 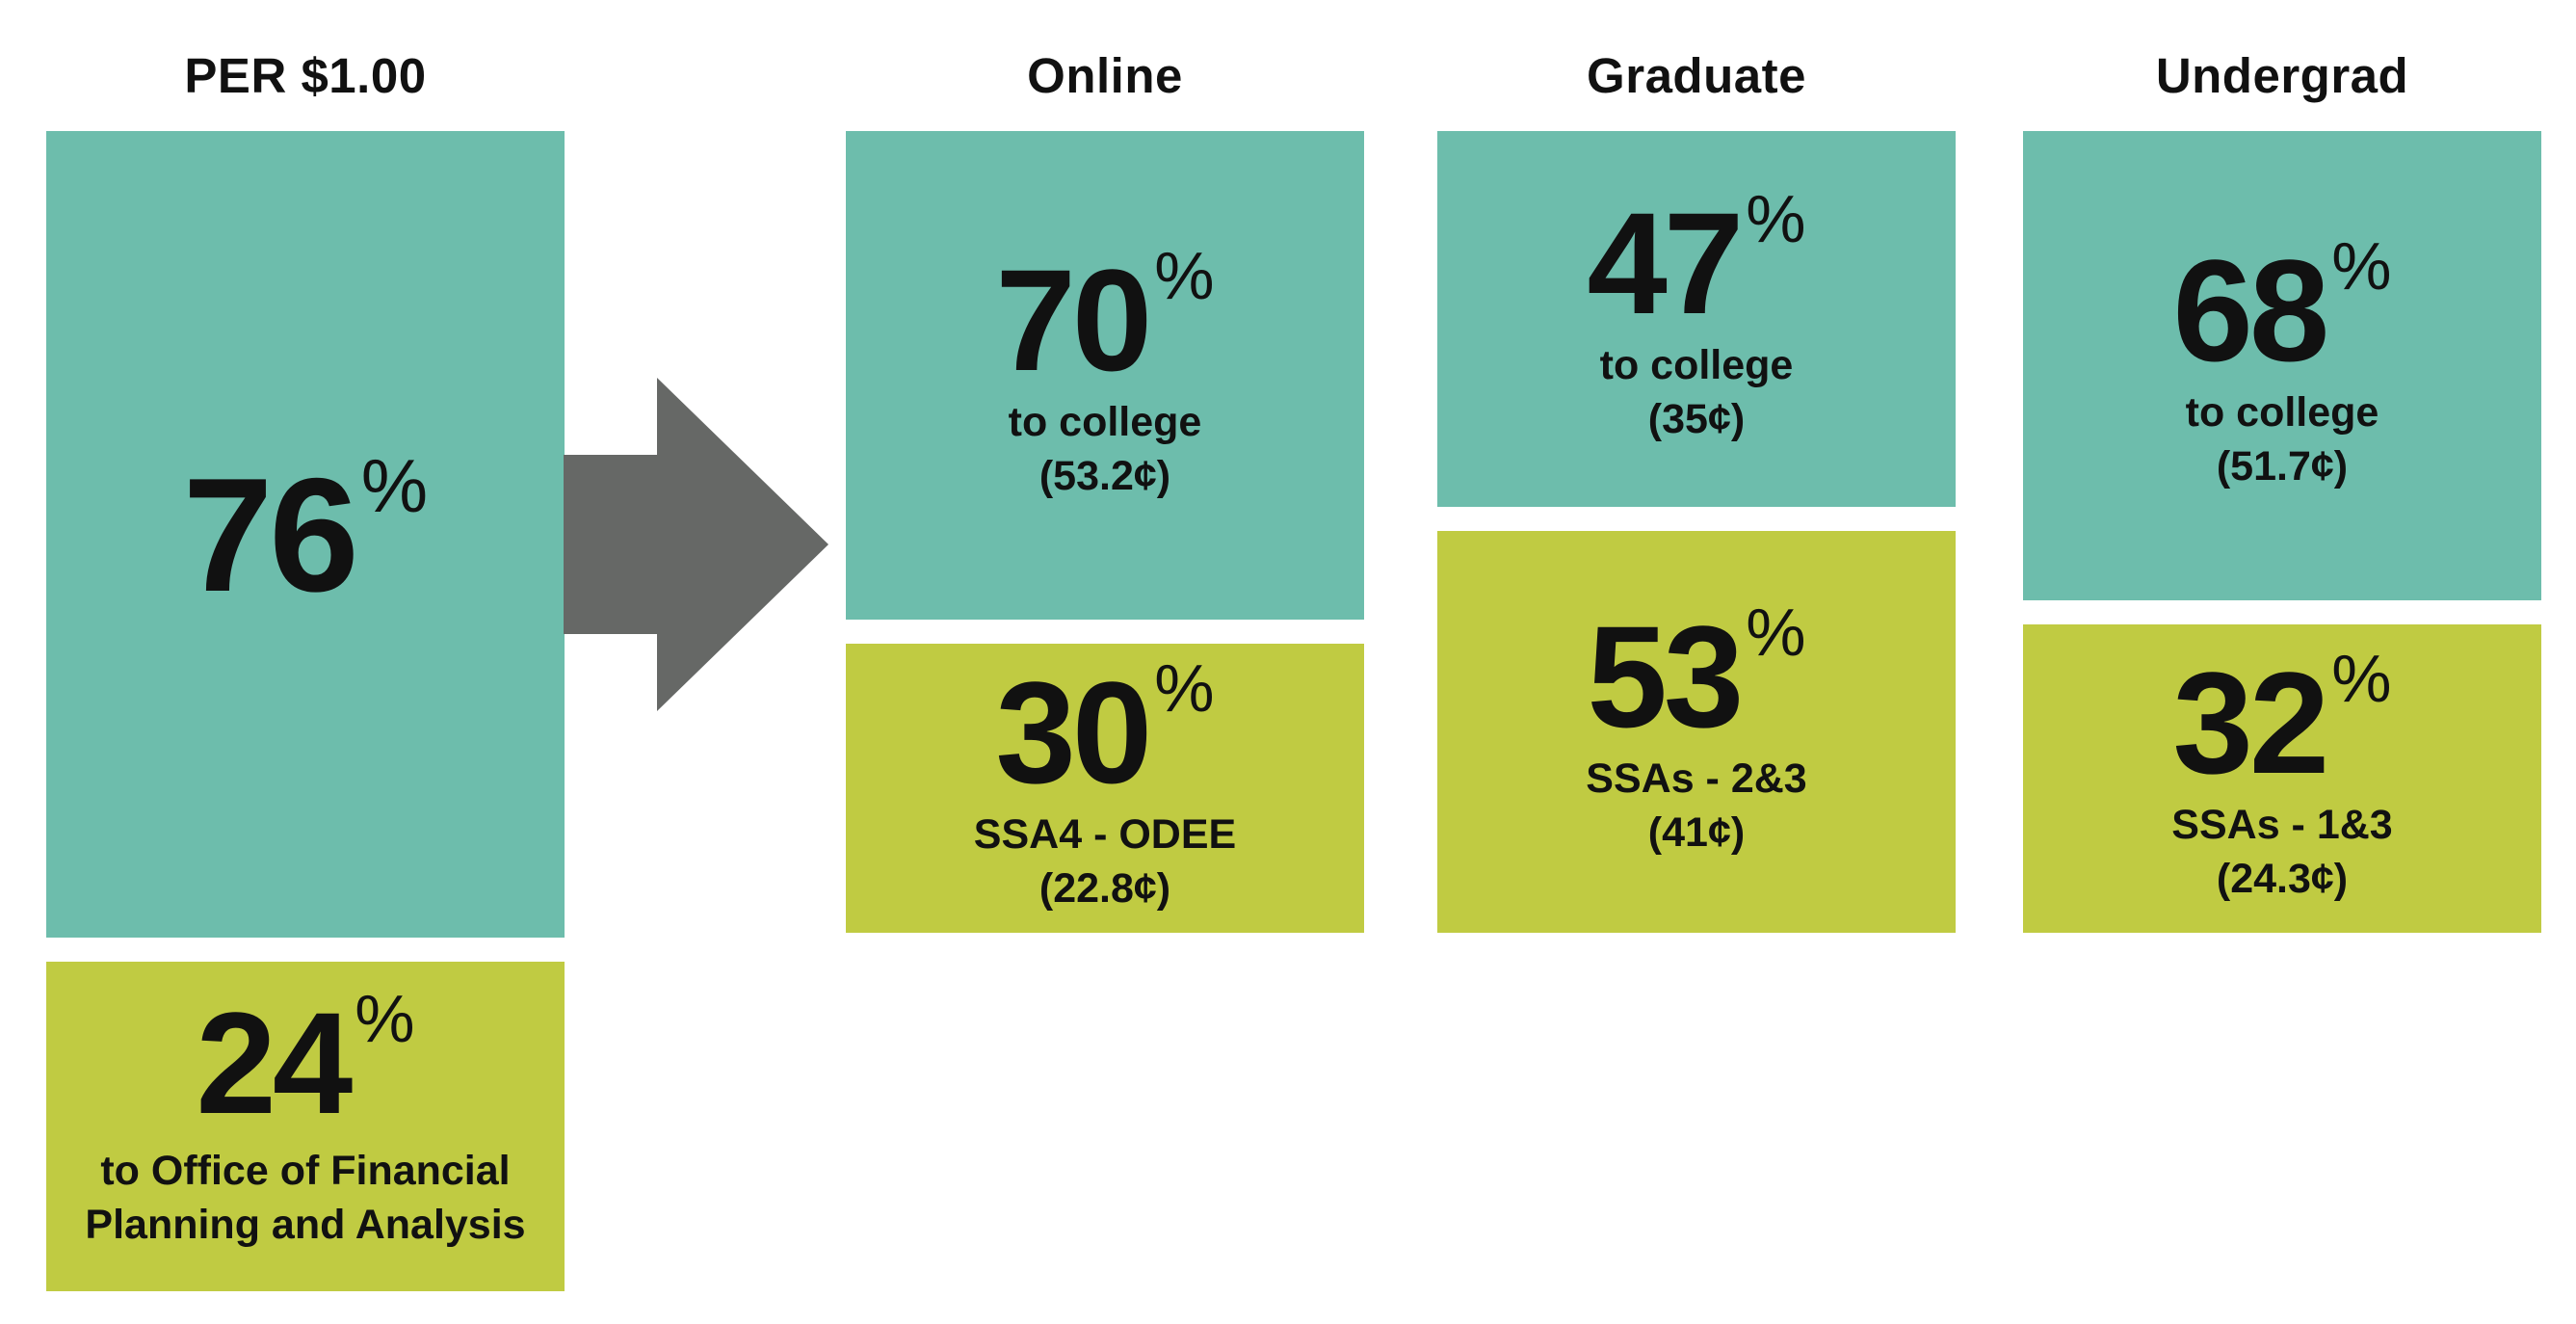 What do you see at coordinates (1073, 732) in the screenshot?
I see `percent-value: 30` at bounding box center [1073, 732].